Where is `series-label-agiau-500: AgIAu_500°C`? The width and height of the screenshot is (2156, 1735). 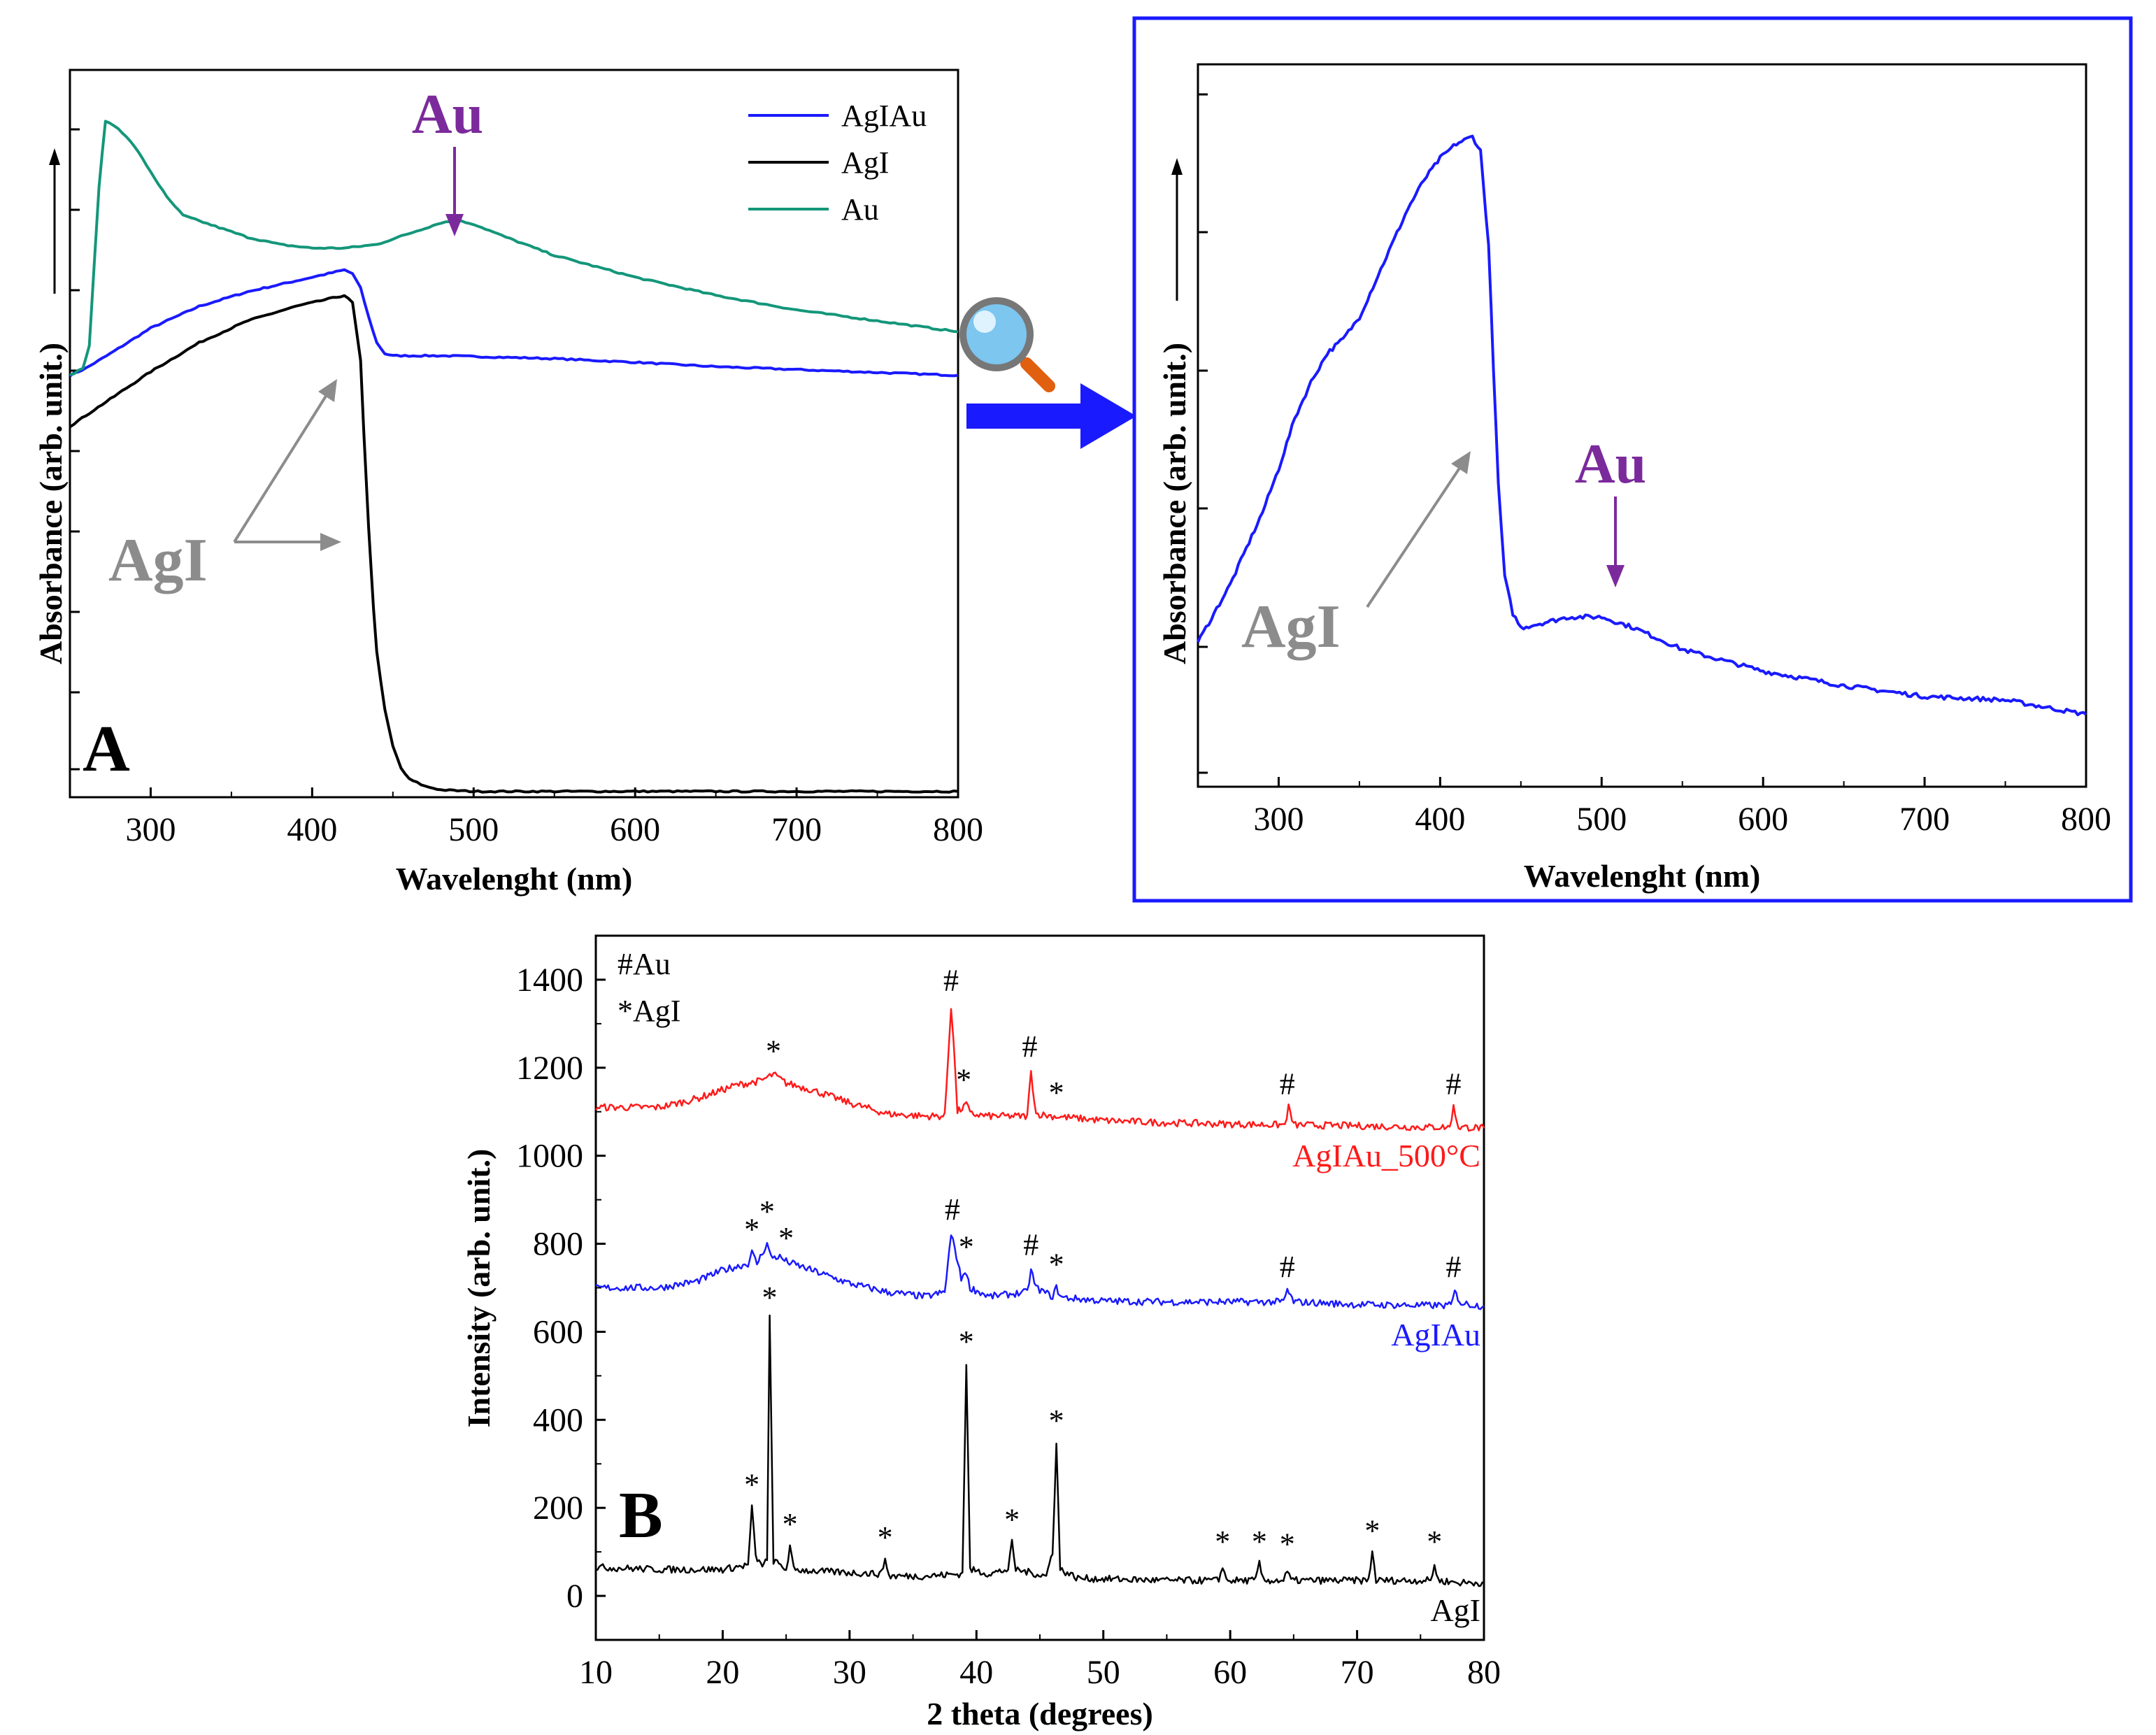 series-label-agiau-500: AgIAu_500°C is located at coordinates (1386, 1155).